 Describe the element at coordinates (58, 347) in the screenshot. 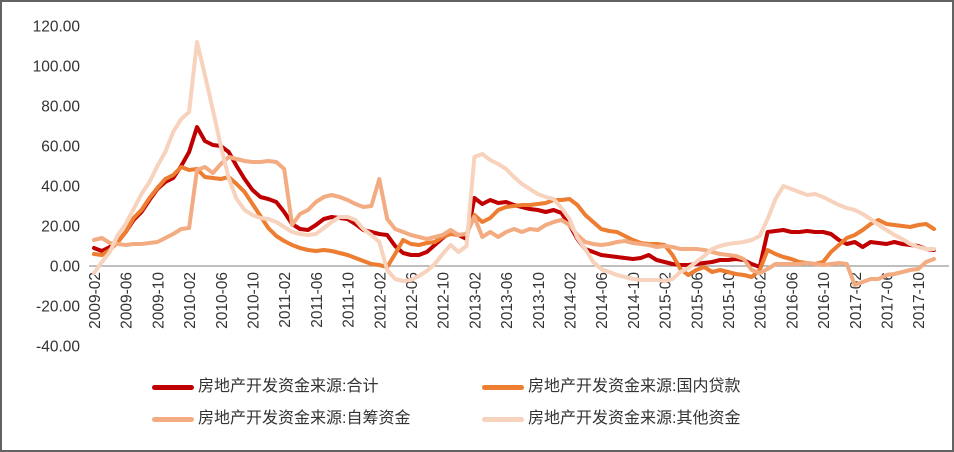

I see `y-axis-label: -40.00` at that location.